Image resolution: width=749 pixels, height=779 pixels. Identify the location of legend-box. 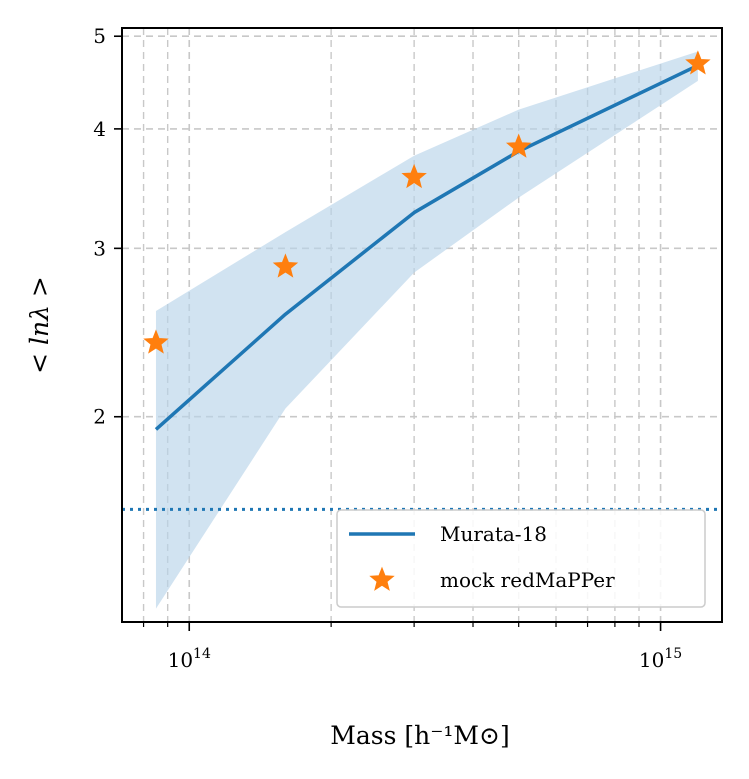
(521, 558).